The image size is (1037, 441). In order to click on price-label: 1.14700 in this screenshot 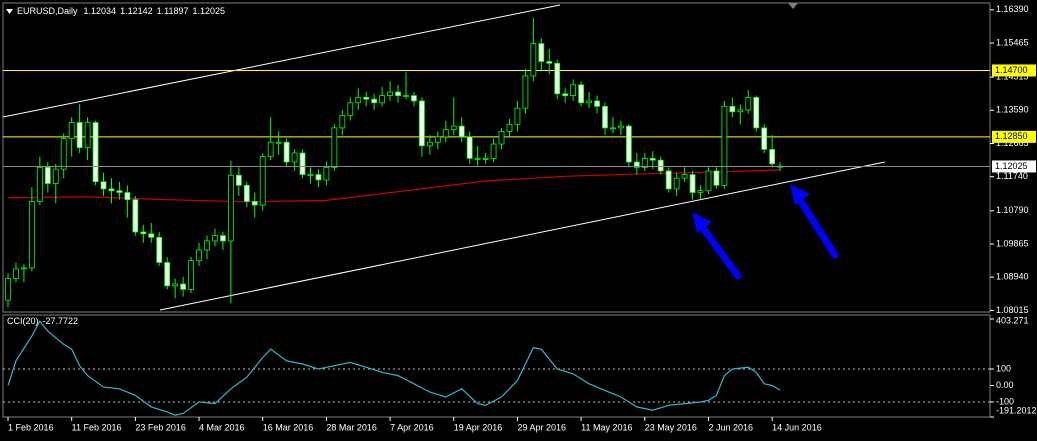, I will do `click(1011, 70)`.